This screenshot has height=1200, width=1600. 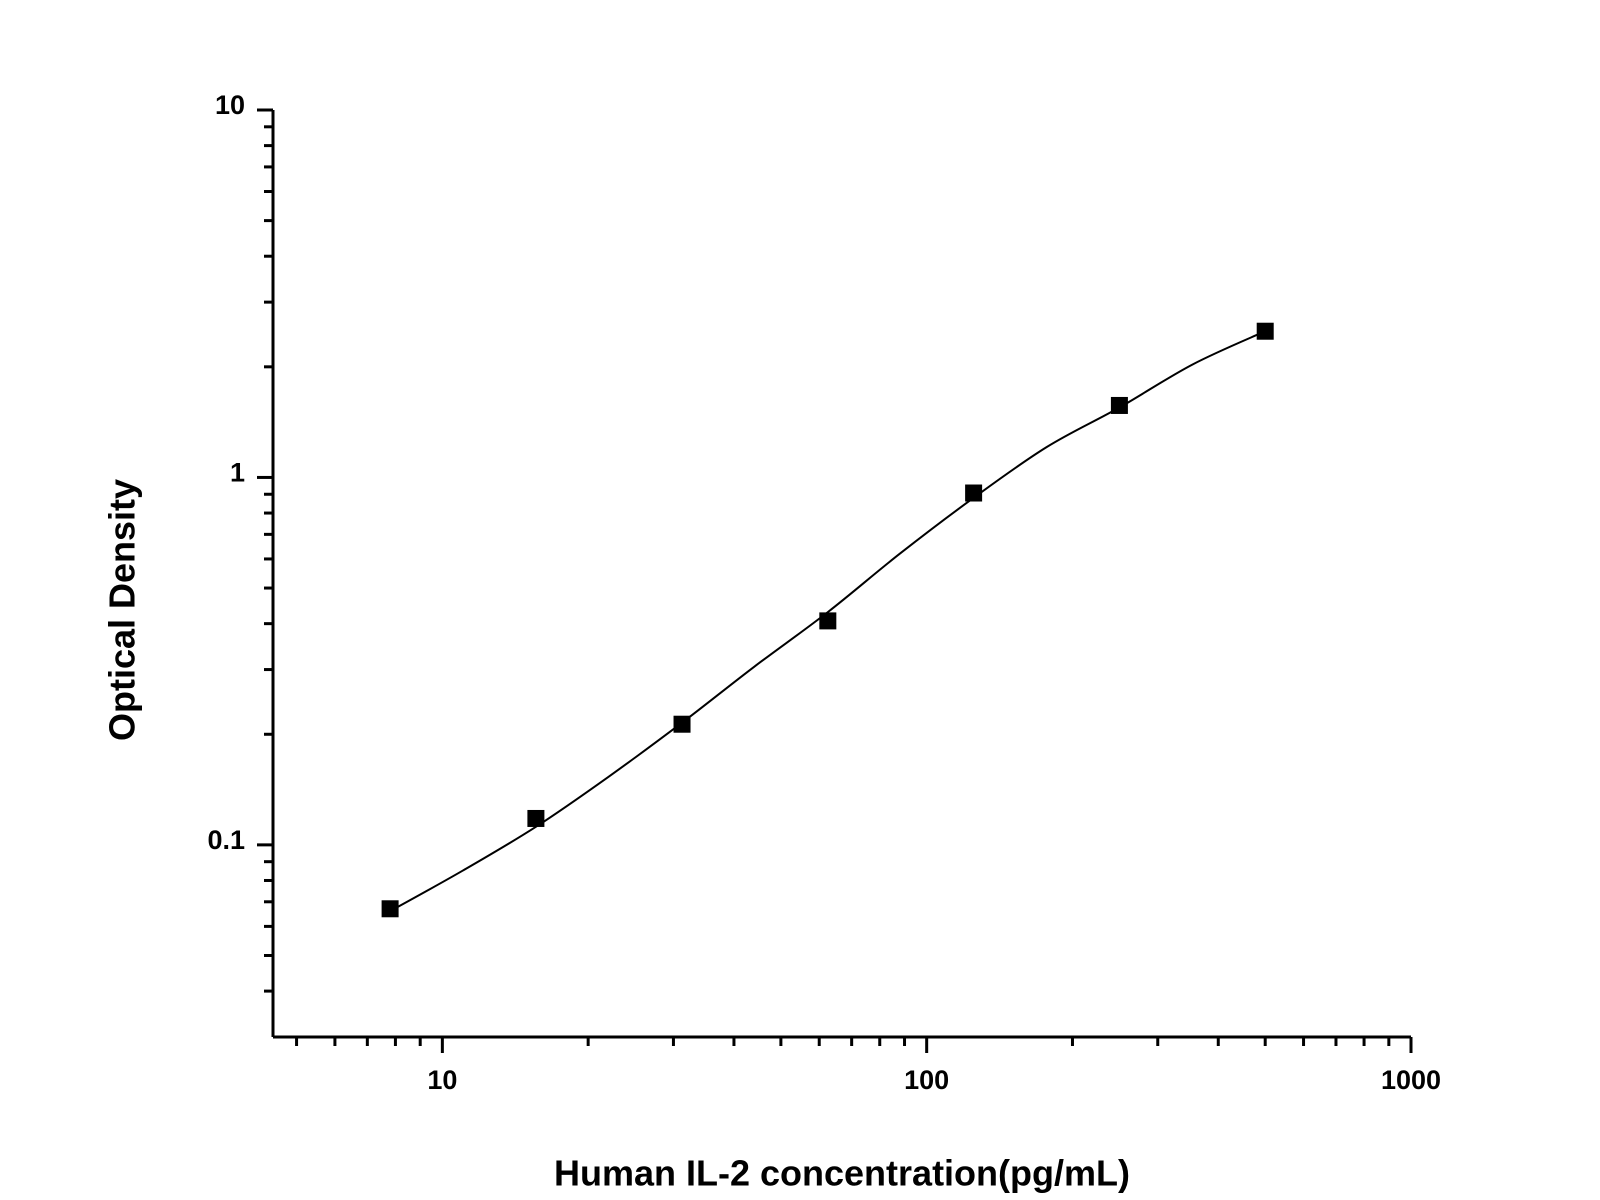 I want to click on y-tick-label: 10, so click(x=230, y=105).